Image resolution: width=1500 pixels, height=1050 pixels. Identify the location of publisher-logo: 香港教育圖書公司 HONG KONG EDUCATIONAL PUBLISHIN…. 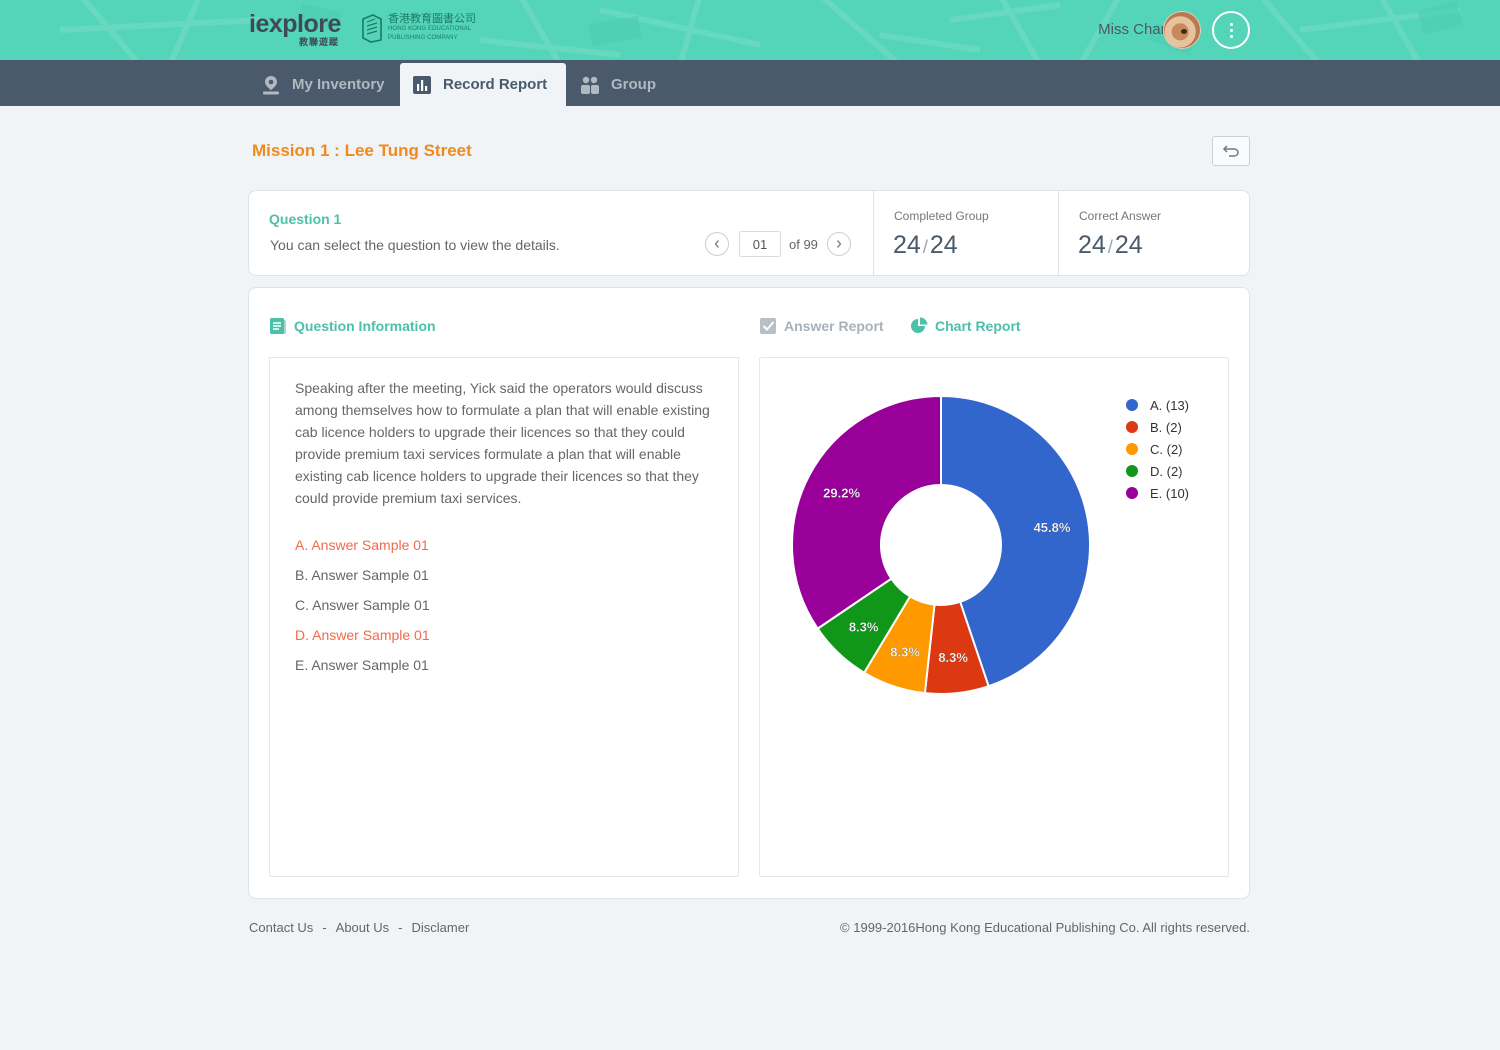
(418, 28).